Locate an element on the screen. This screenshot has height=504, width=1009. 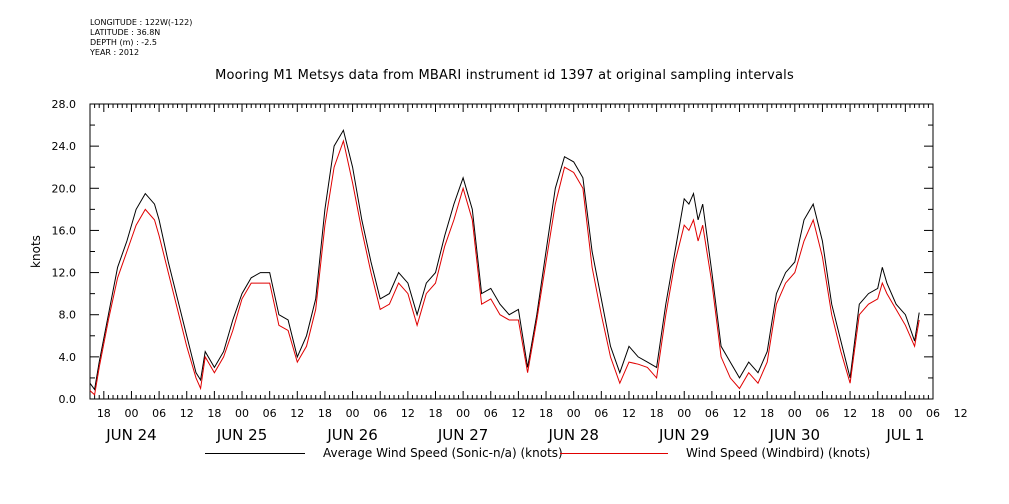
y-tick-label: 20.0 is located at coordinates (64, 188).